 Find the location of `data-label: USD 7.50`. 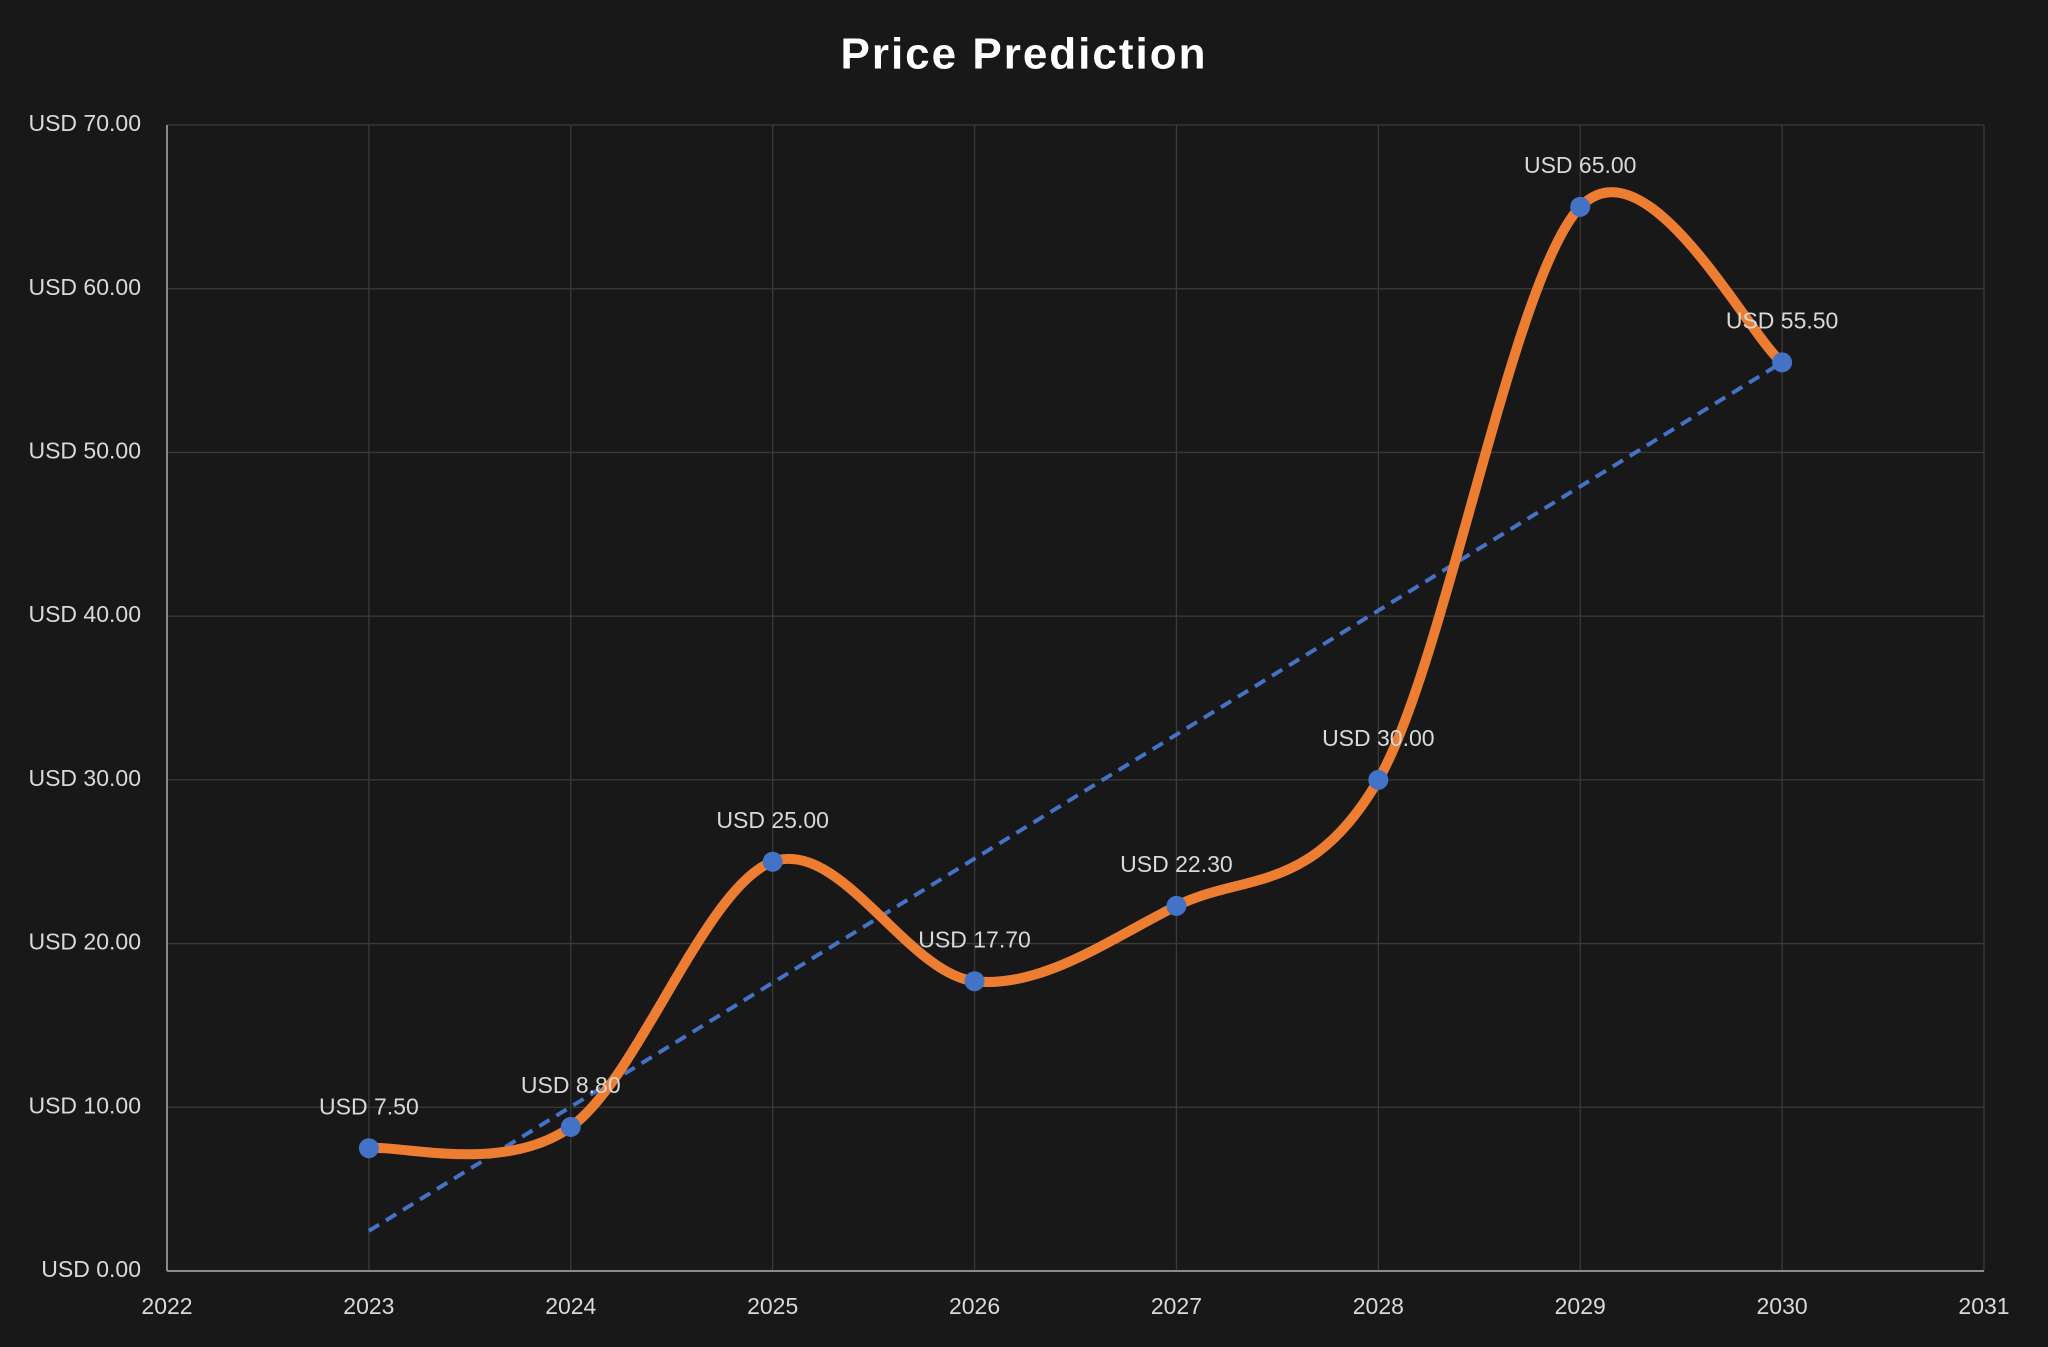

data-label: USD 7.50 is located at coordinates (369, 1106).